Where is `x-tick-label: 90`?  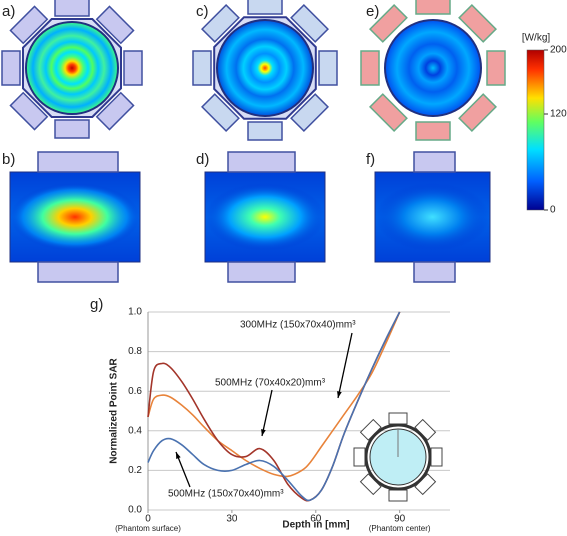
x-tick-label: 90 is located at coordinates (400, 519).